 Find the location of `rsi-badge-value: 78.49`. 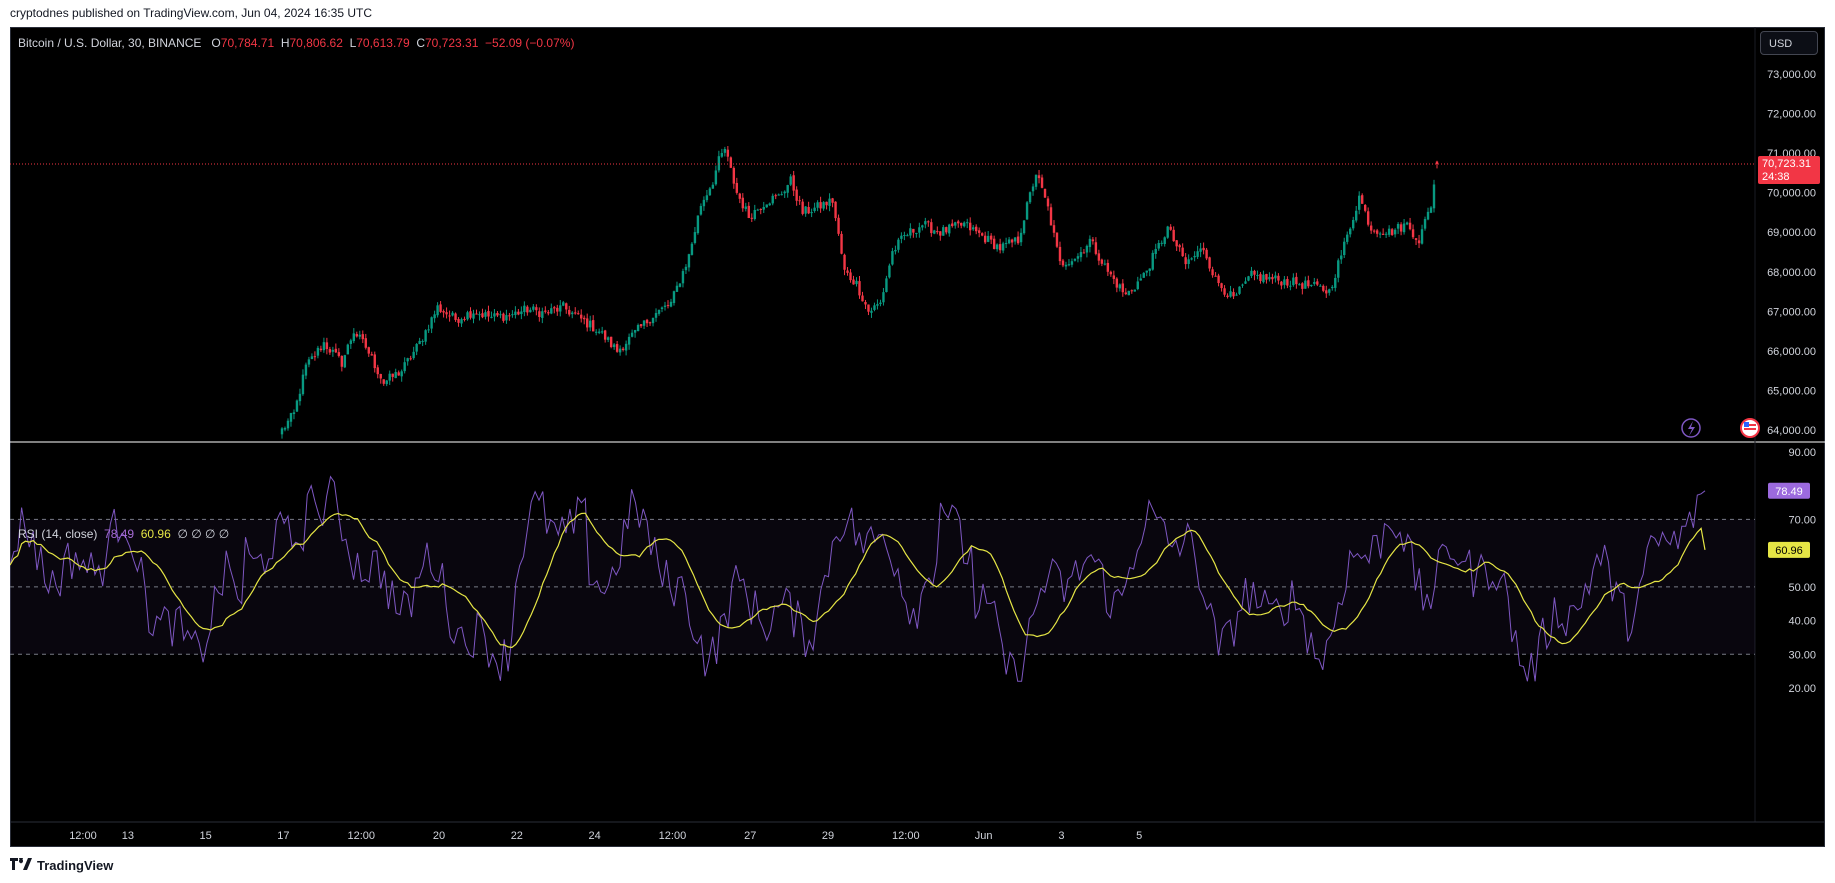

rsi-badge-value: 78.49 is located at coordinates (1789, 492).